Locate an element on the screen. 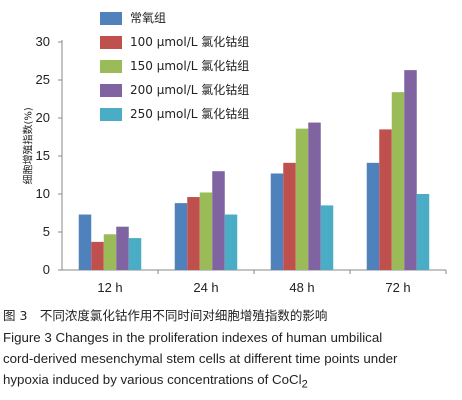 This screenshot has width=462, height=400. legend-label: 150 μmol/L 氯化钴组 is located at coordinates (190, 66).